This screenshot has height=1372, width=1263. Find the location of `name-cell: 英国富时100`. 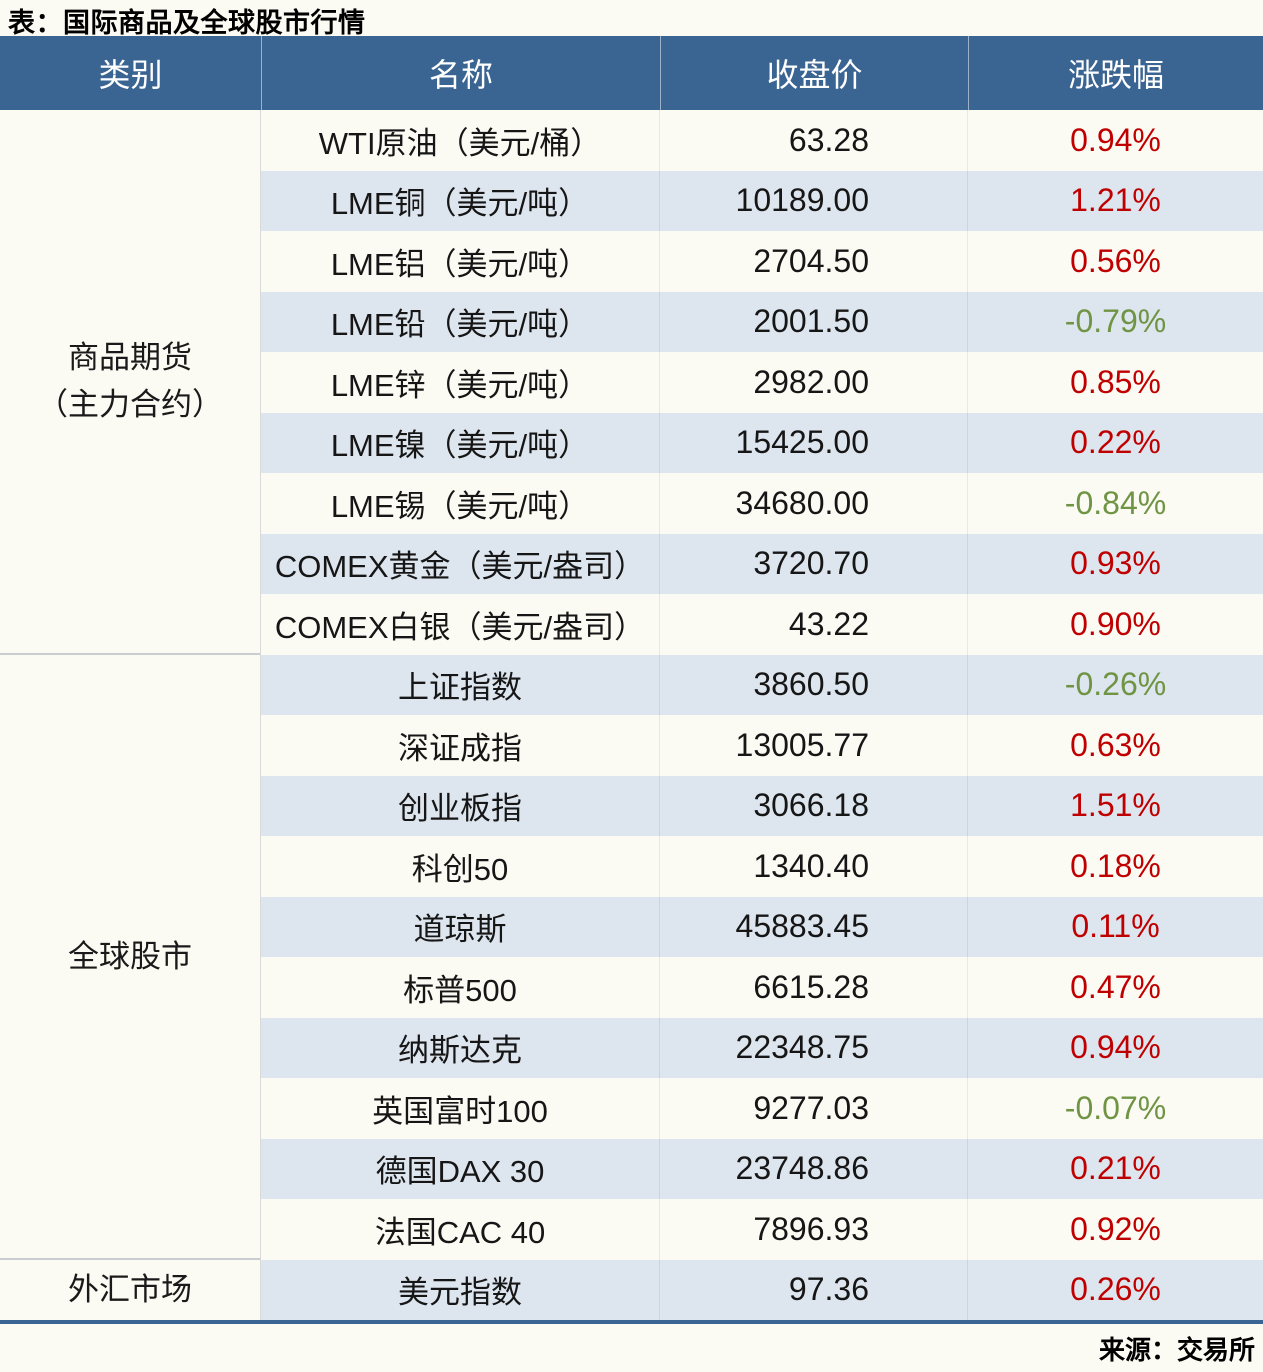

name-cell: 英国富时100 is located at coordinates (460, 1108).